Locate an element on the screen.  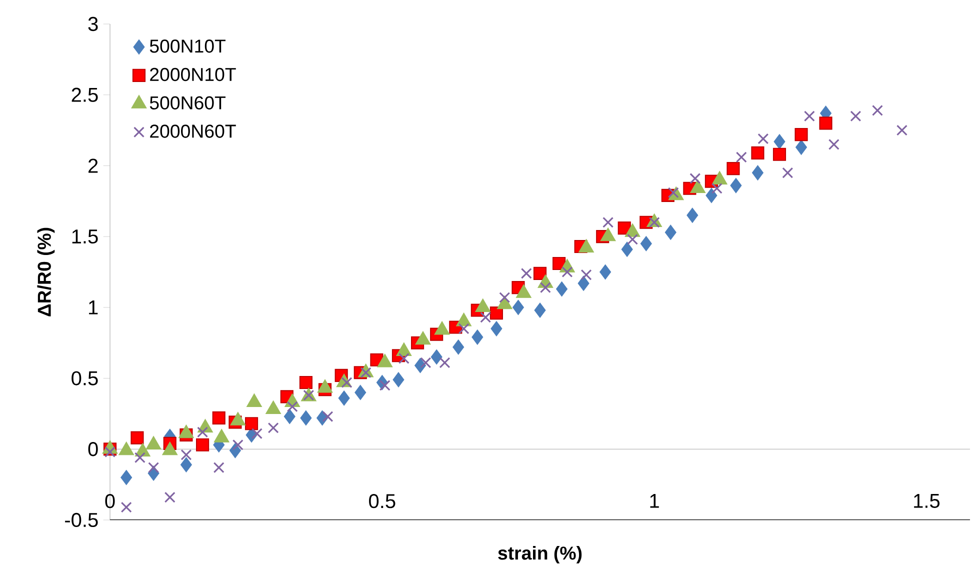
legend-label: 500N60T is located at coordinates (188, 103).